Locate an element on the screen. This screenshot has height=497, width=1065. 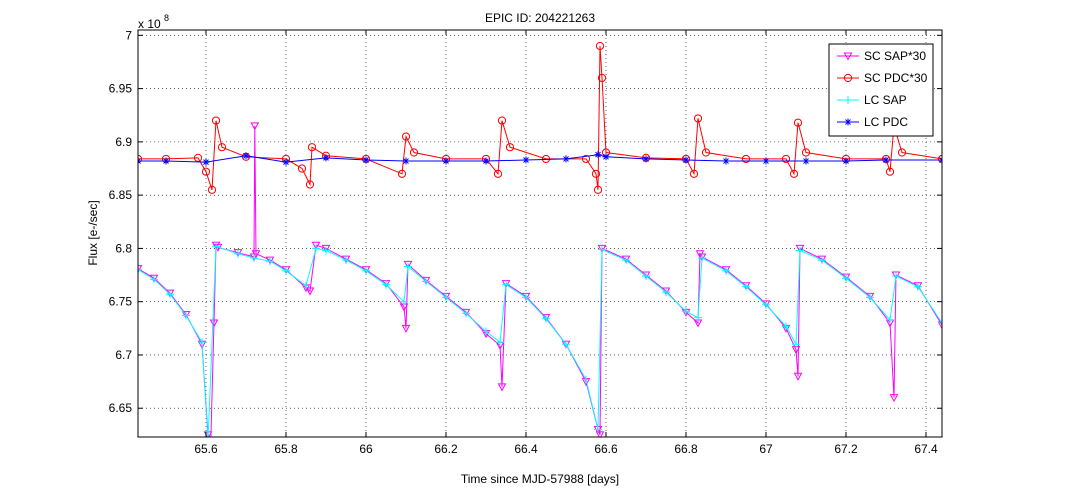
y-tick-label: 6.8 is located at coordinates (123, 248).